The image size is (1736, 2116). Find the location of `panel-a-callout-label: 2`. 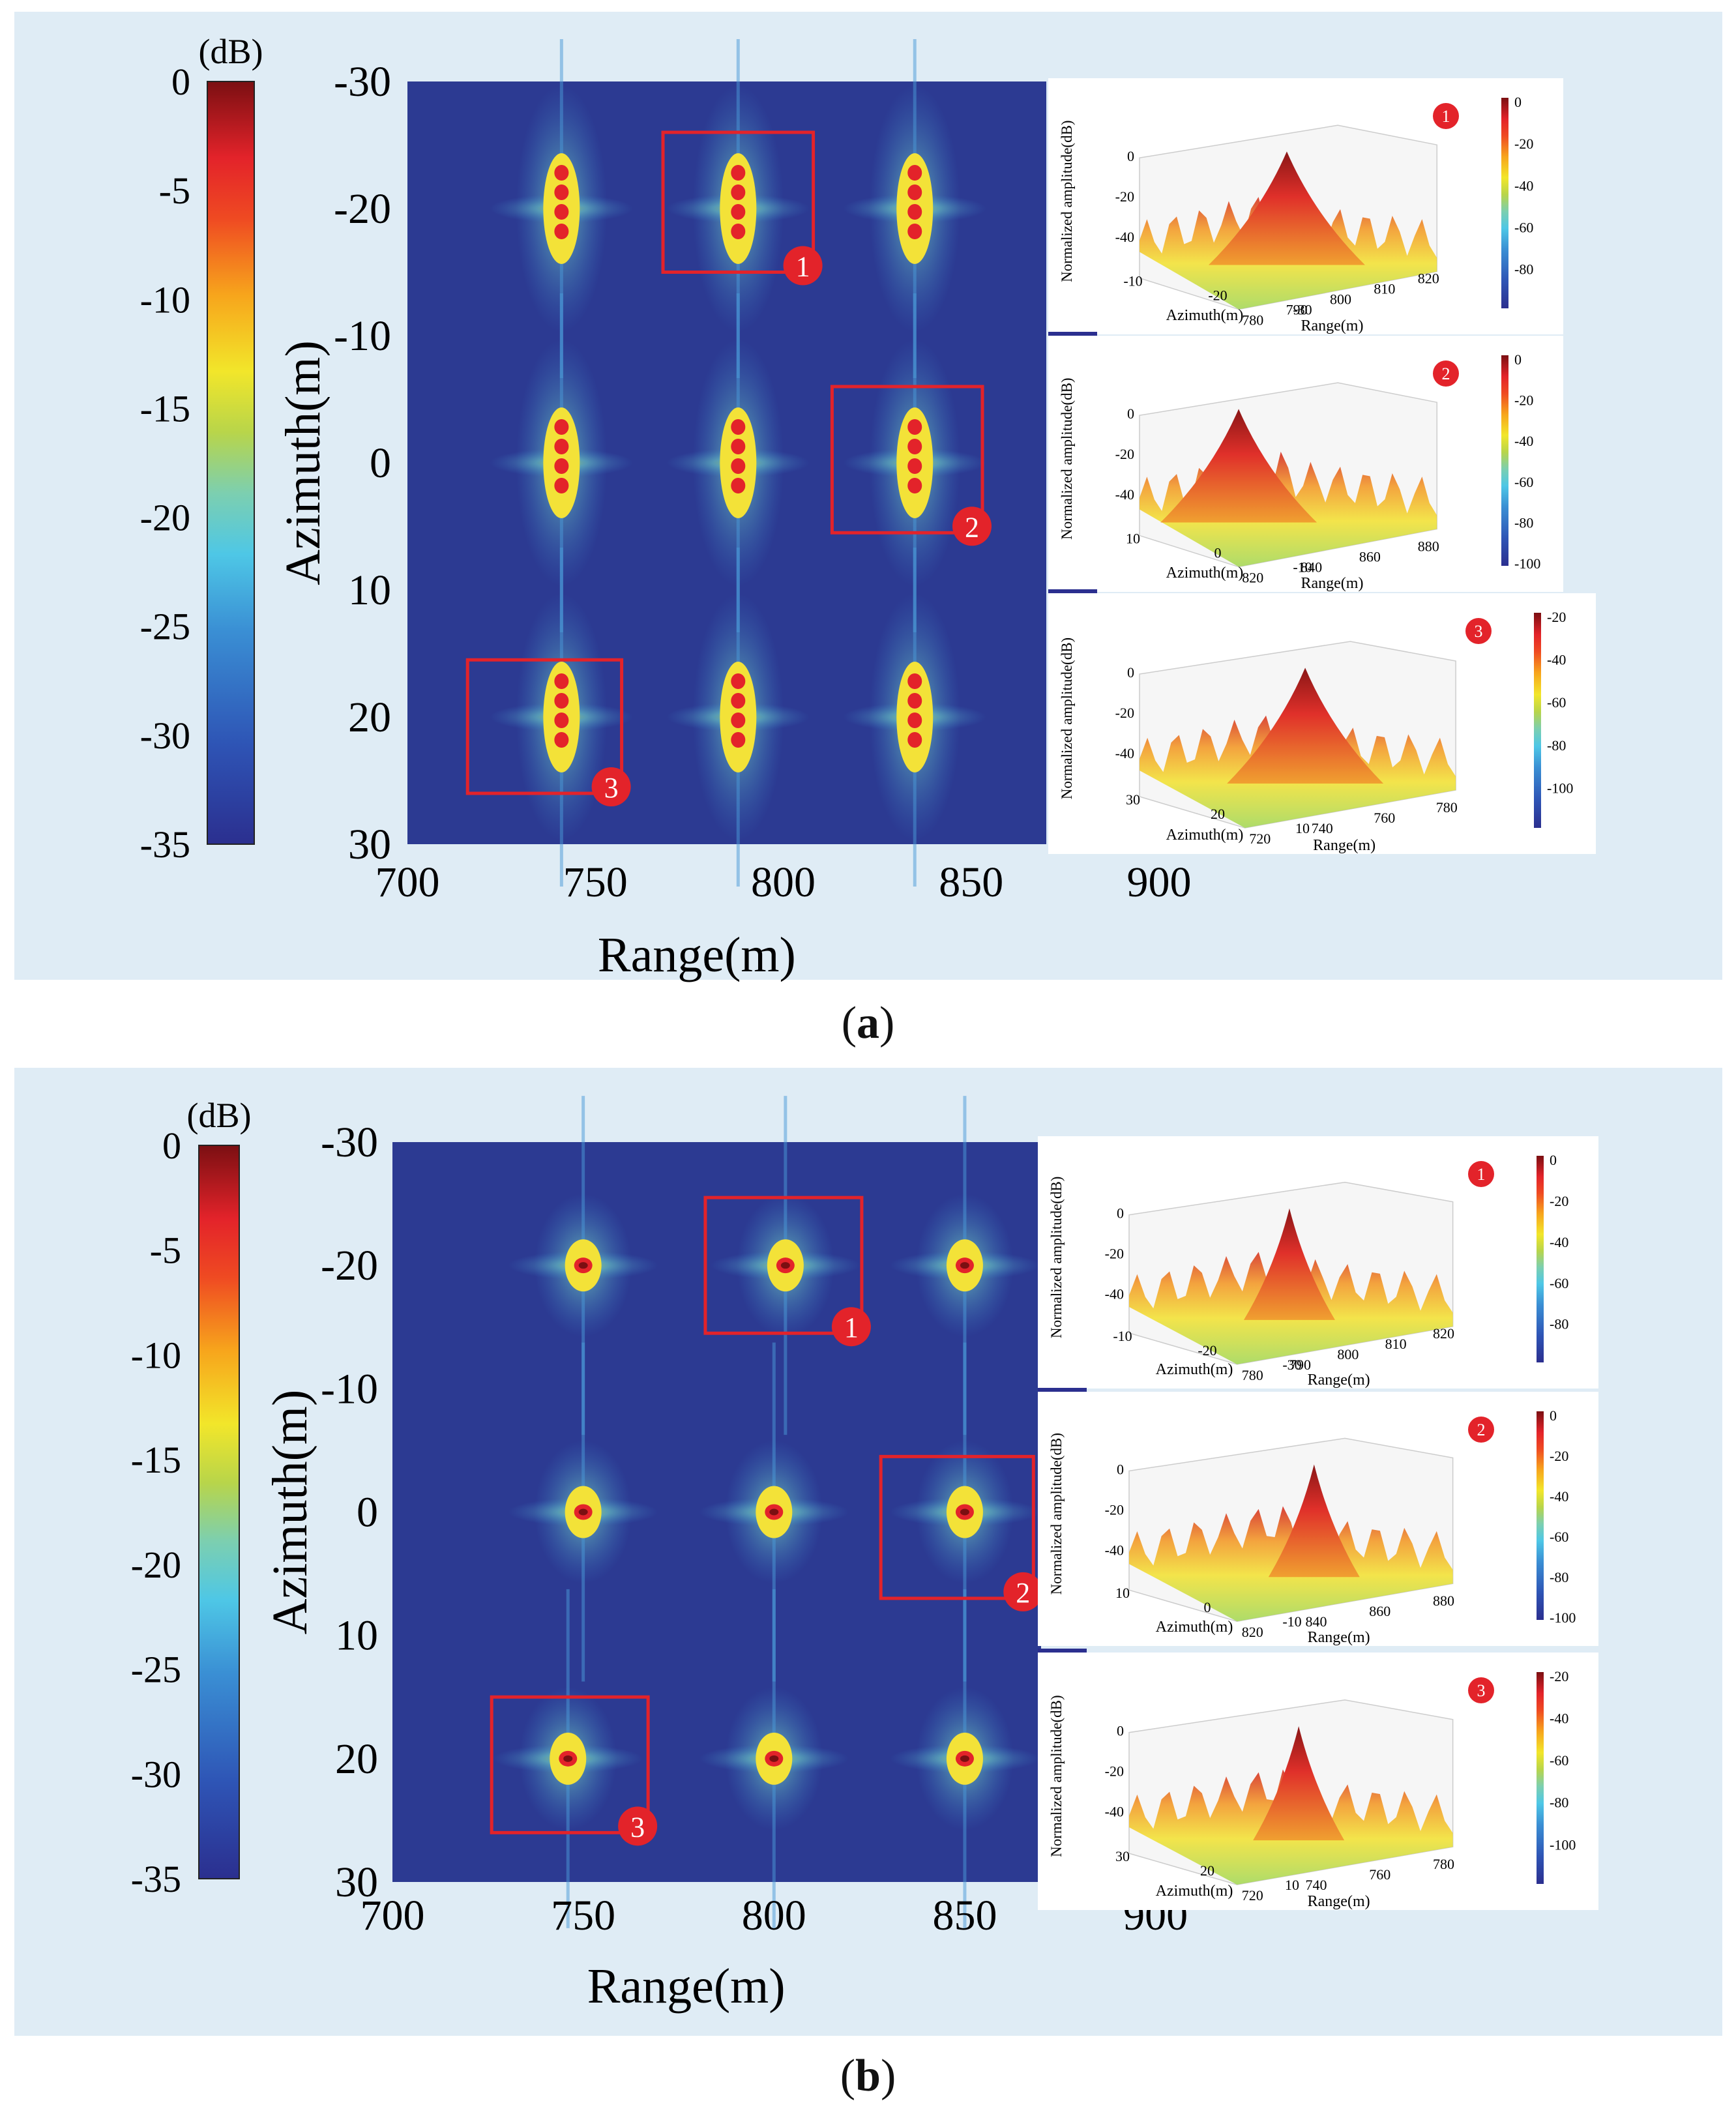

panel-a-callout-label: 2 is located at coordinates (972, 527).